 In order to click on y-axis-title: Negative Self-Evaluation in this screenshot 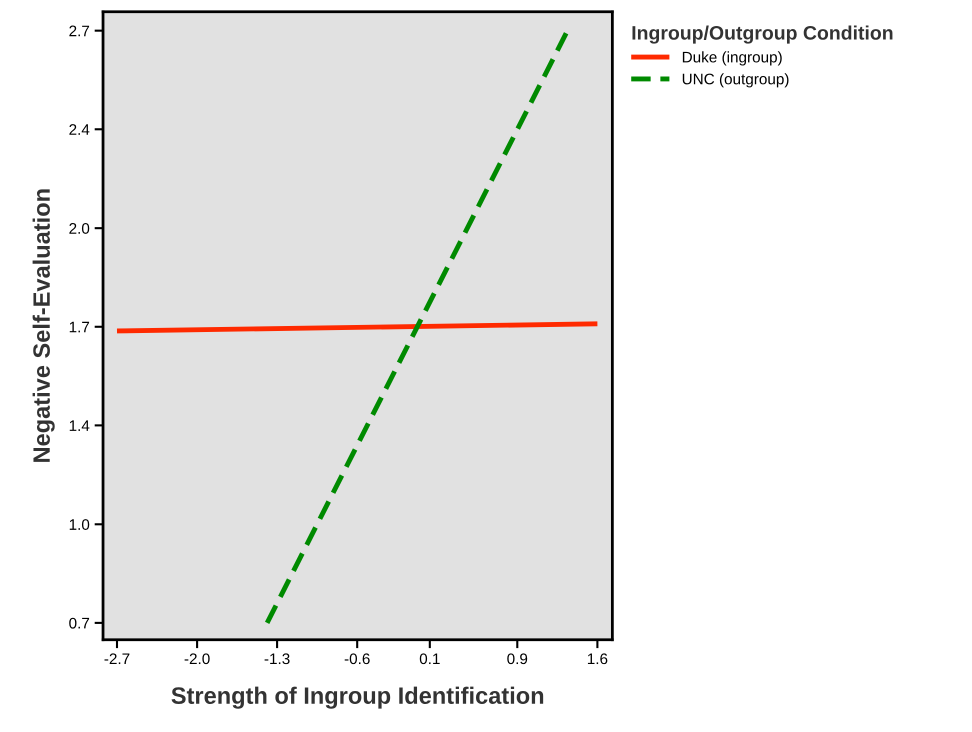, I will do `click(43, 325)`.